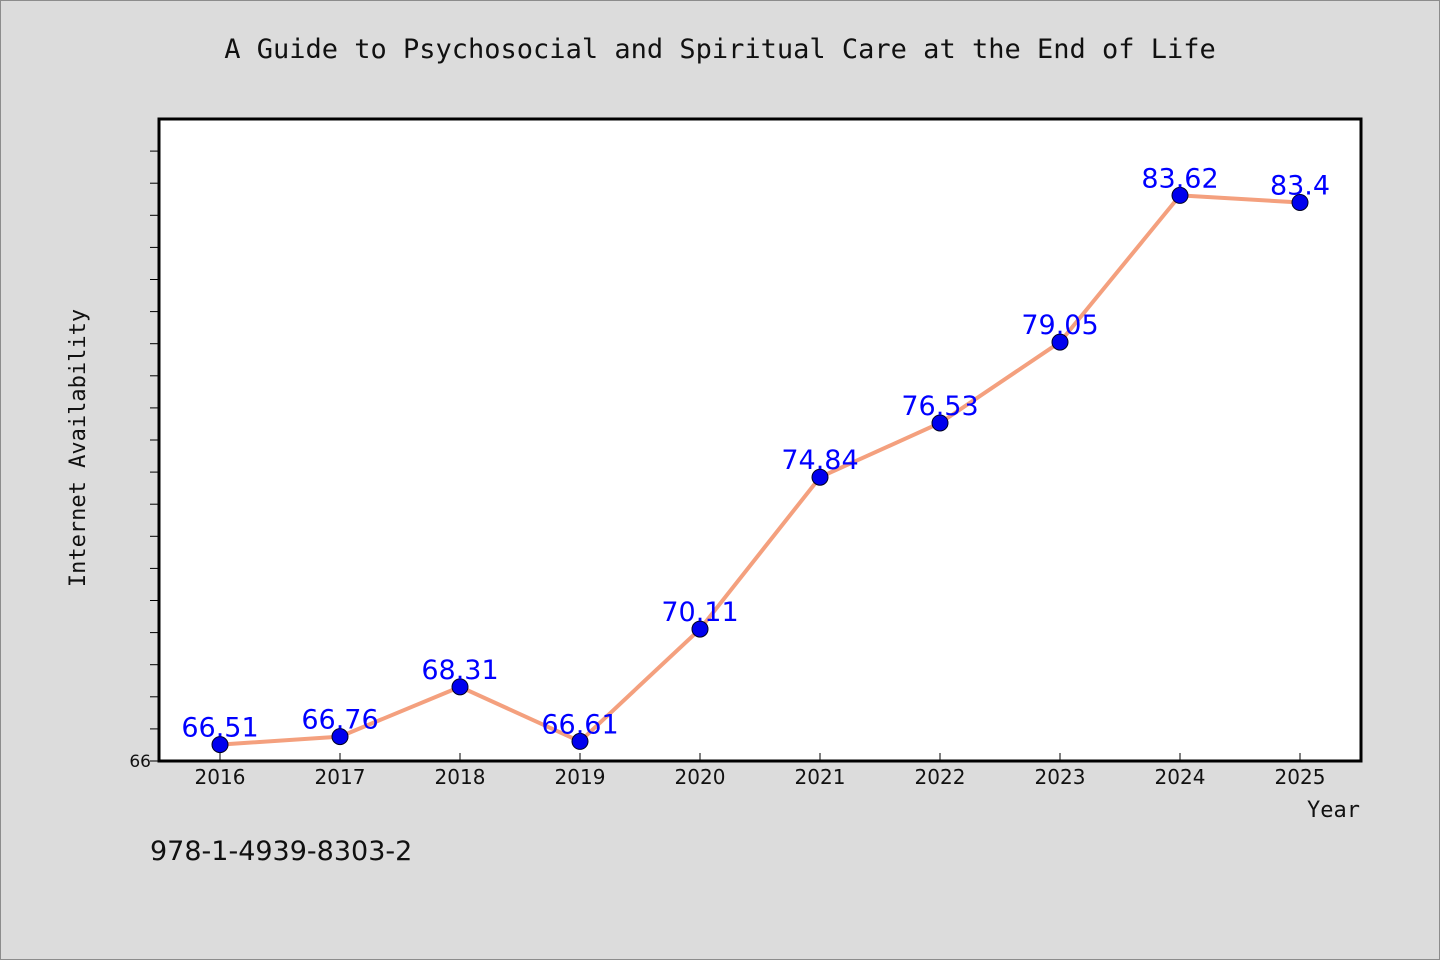 The width and height of the screenshot is (1440, 960). I want to click on data-label: 70.11, so click(699, 612).